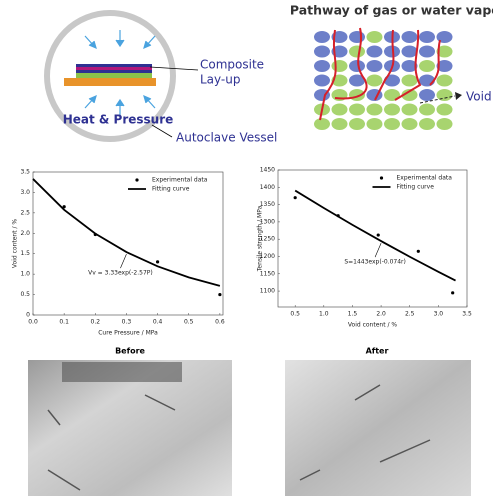 The image size is (493, 501). I want to click on annotation: Vv = 3.33exp(-2.57P), so click(120, 273).